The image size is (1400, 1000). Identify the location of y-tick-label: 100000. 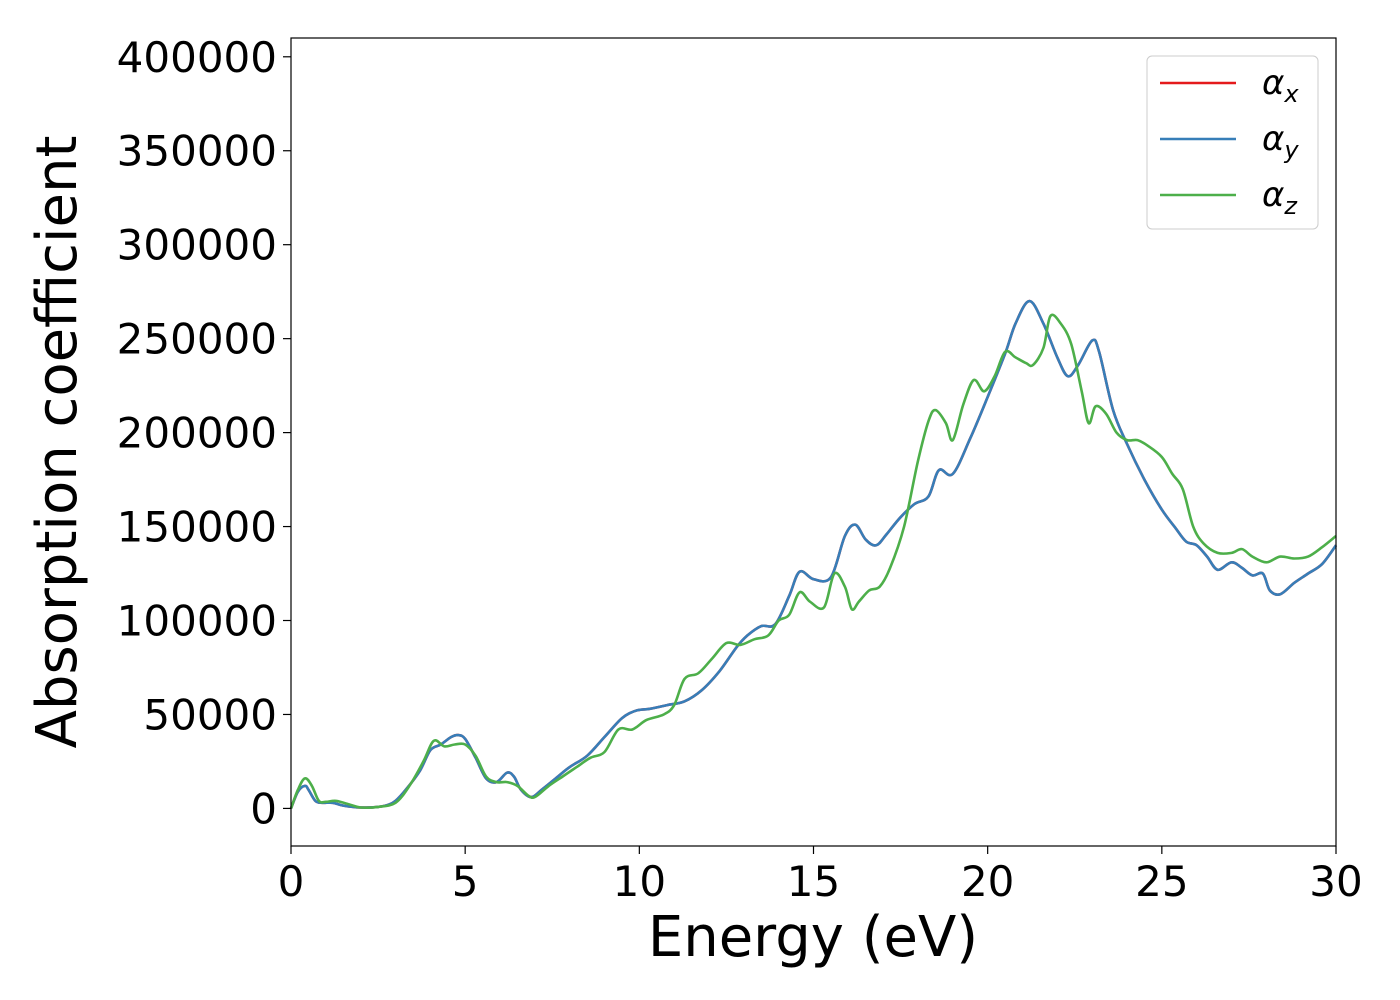
(197, 621).